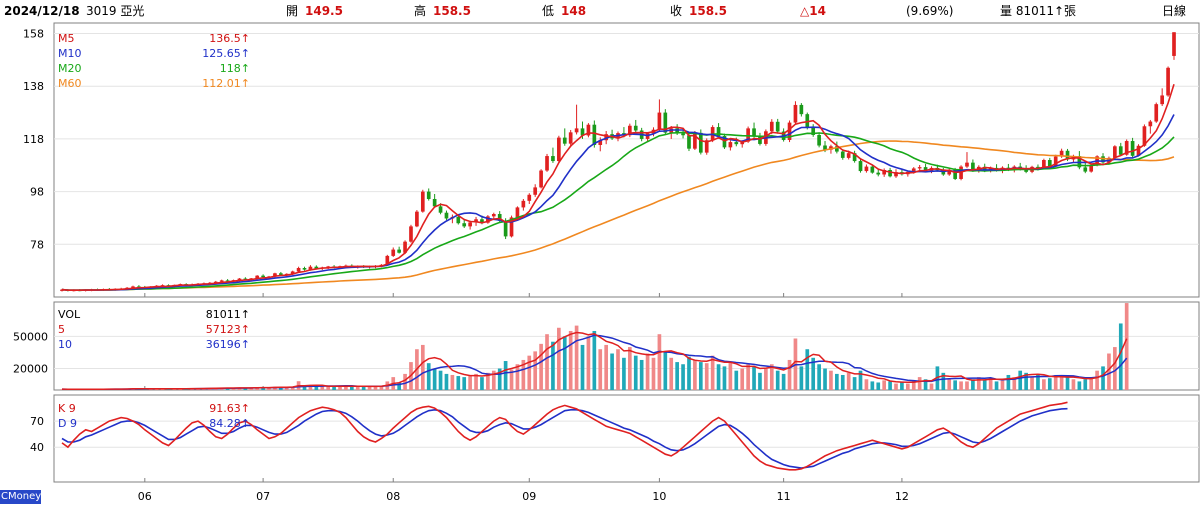 Image resolution: width=1201 pixels, height=512 pixels. Describe the element at coordinates (33, 86) in the screenshot. I see `price-tick-label: 138` at that location.